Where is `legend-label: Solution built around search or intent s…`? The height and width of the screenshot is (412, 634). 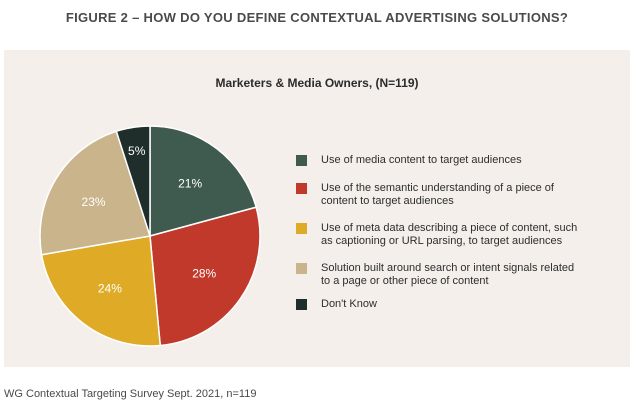 legend-label: Solution built around search or intent s… is located at coordinates (448, 274).